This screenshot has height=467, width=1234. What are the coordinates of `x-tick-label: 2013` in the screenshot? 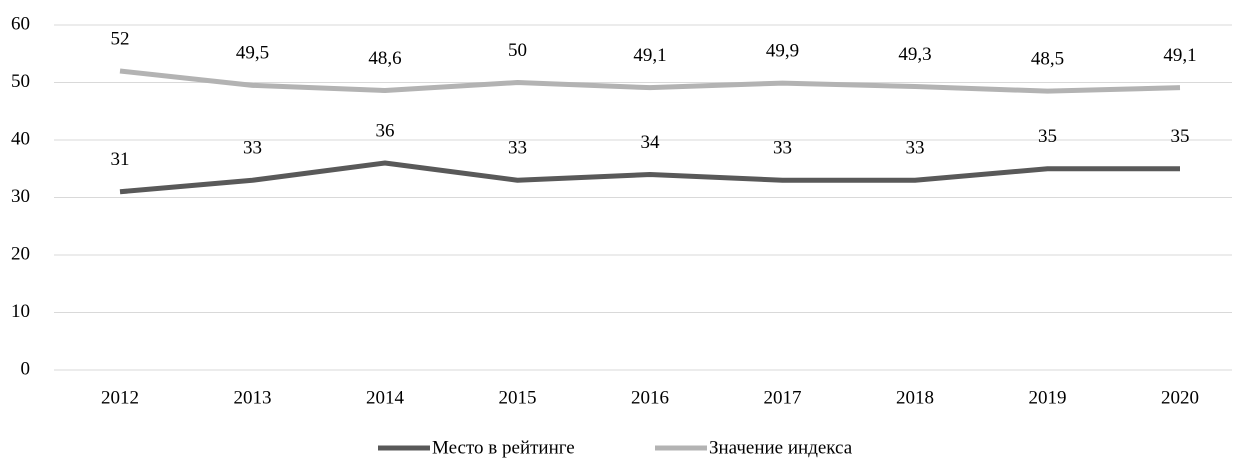 It's located at (253, 397).